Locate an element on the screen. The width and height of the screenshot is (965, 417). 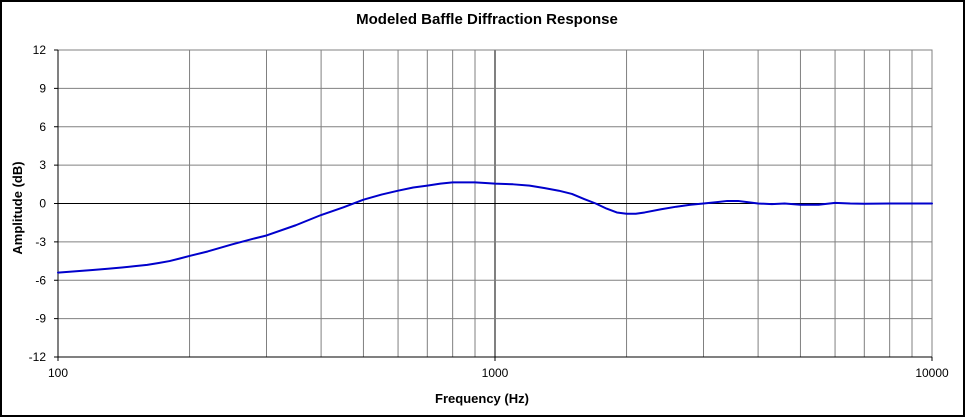
y-tick-label: 0 is located at coordinates (42, 204).